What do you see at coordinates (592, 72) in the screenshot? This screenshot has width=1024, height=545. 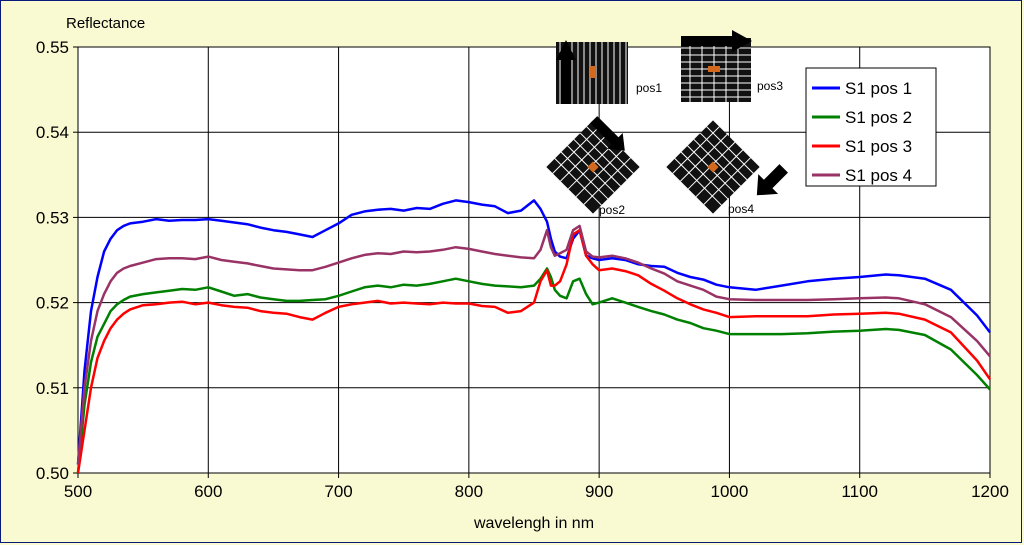 I see `pos1-sample-icon` at bounding box center [592, 72].